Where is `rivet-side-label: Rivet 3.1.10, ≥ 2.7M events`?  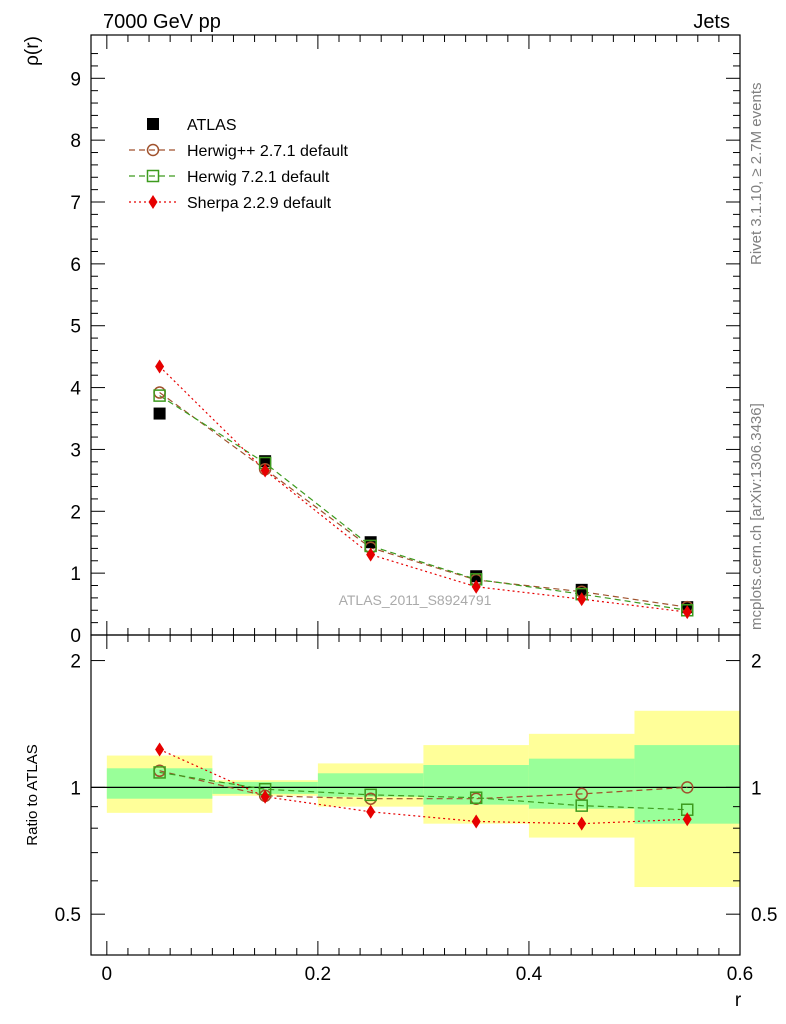
rivet-side-label: Rivet 3.1.10, ≥ 2.7M events is located at coordinates (756, 174).